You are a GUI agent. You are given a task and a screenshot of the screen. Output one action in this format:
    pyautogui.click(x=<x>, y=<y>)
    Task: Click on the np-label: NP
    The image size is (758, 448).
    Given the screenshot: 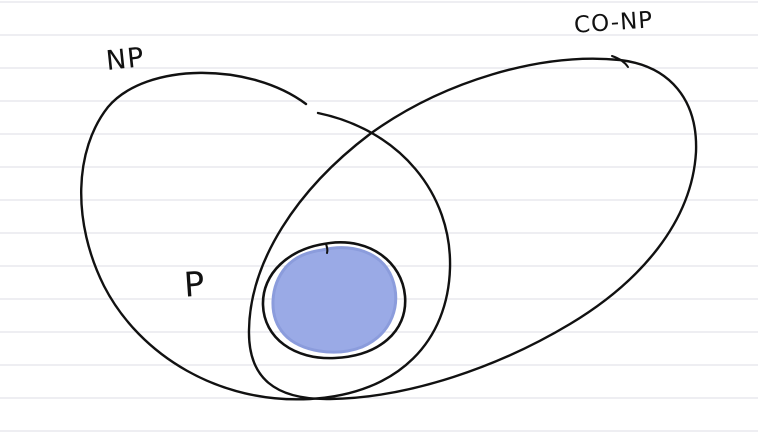 What is the action you would take?
    pyautogui.click(x=125, y=59)
    